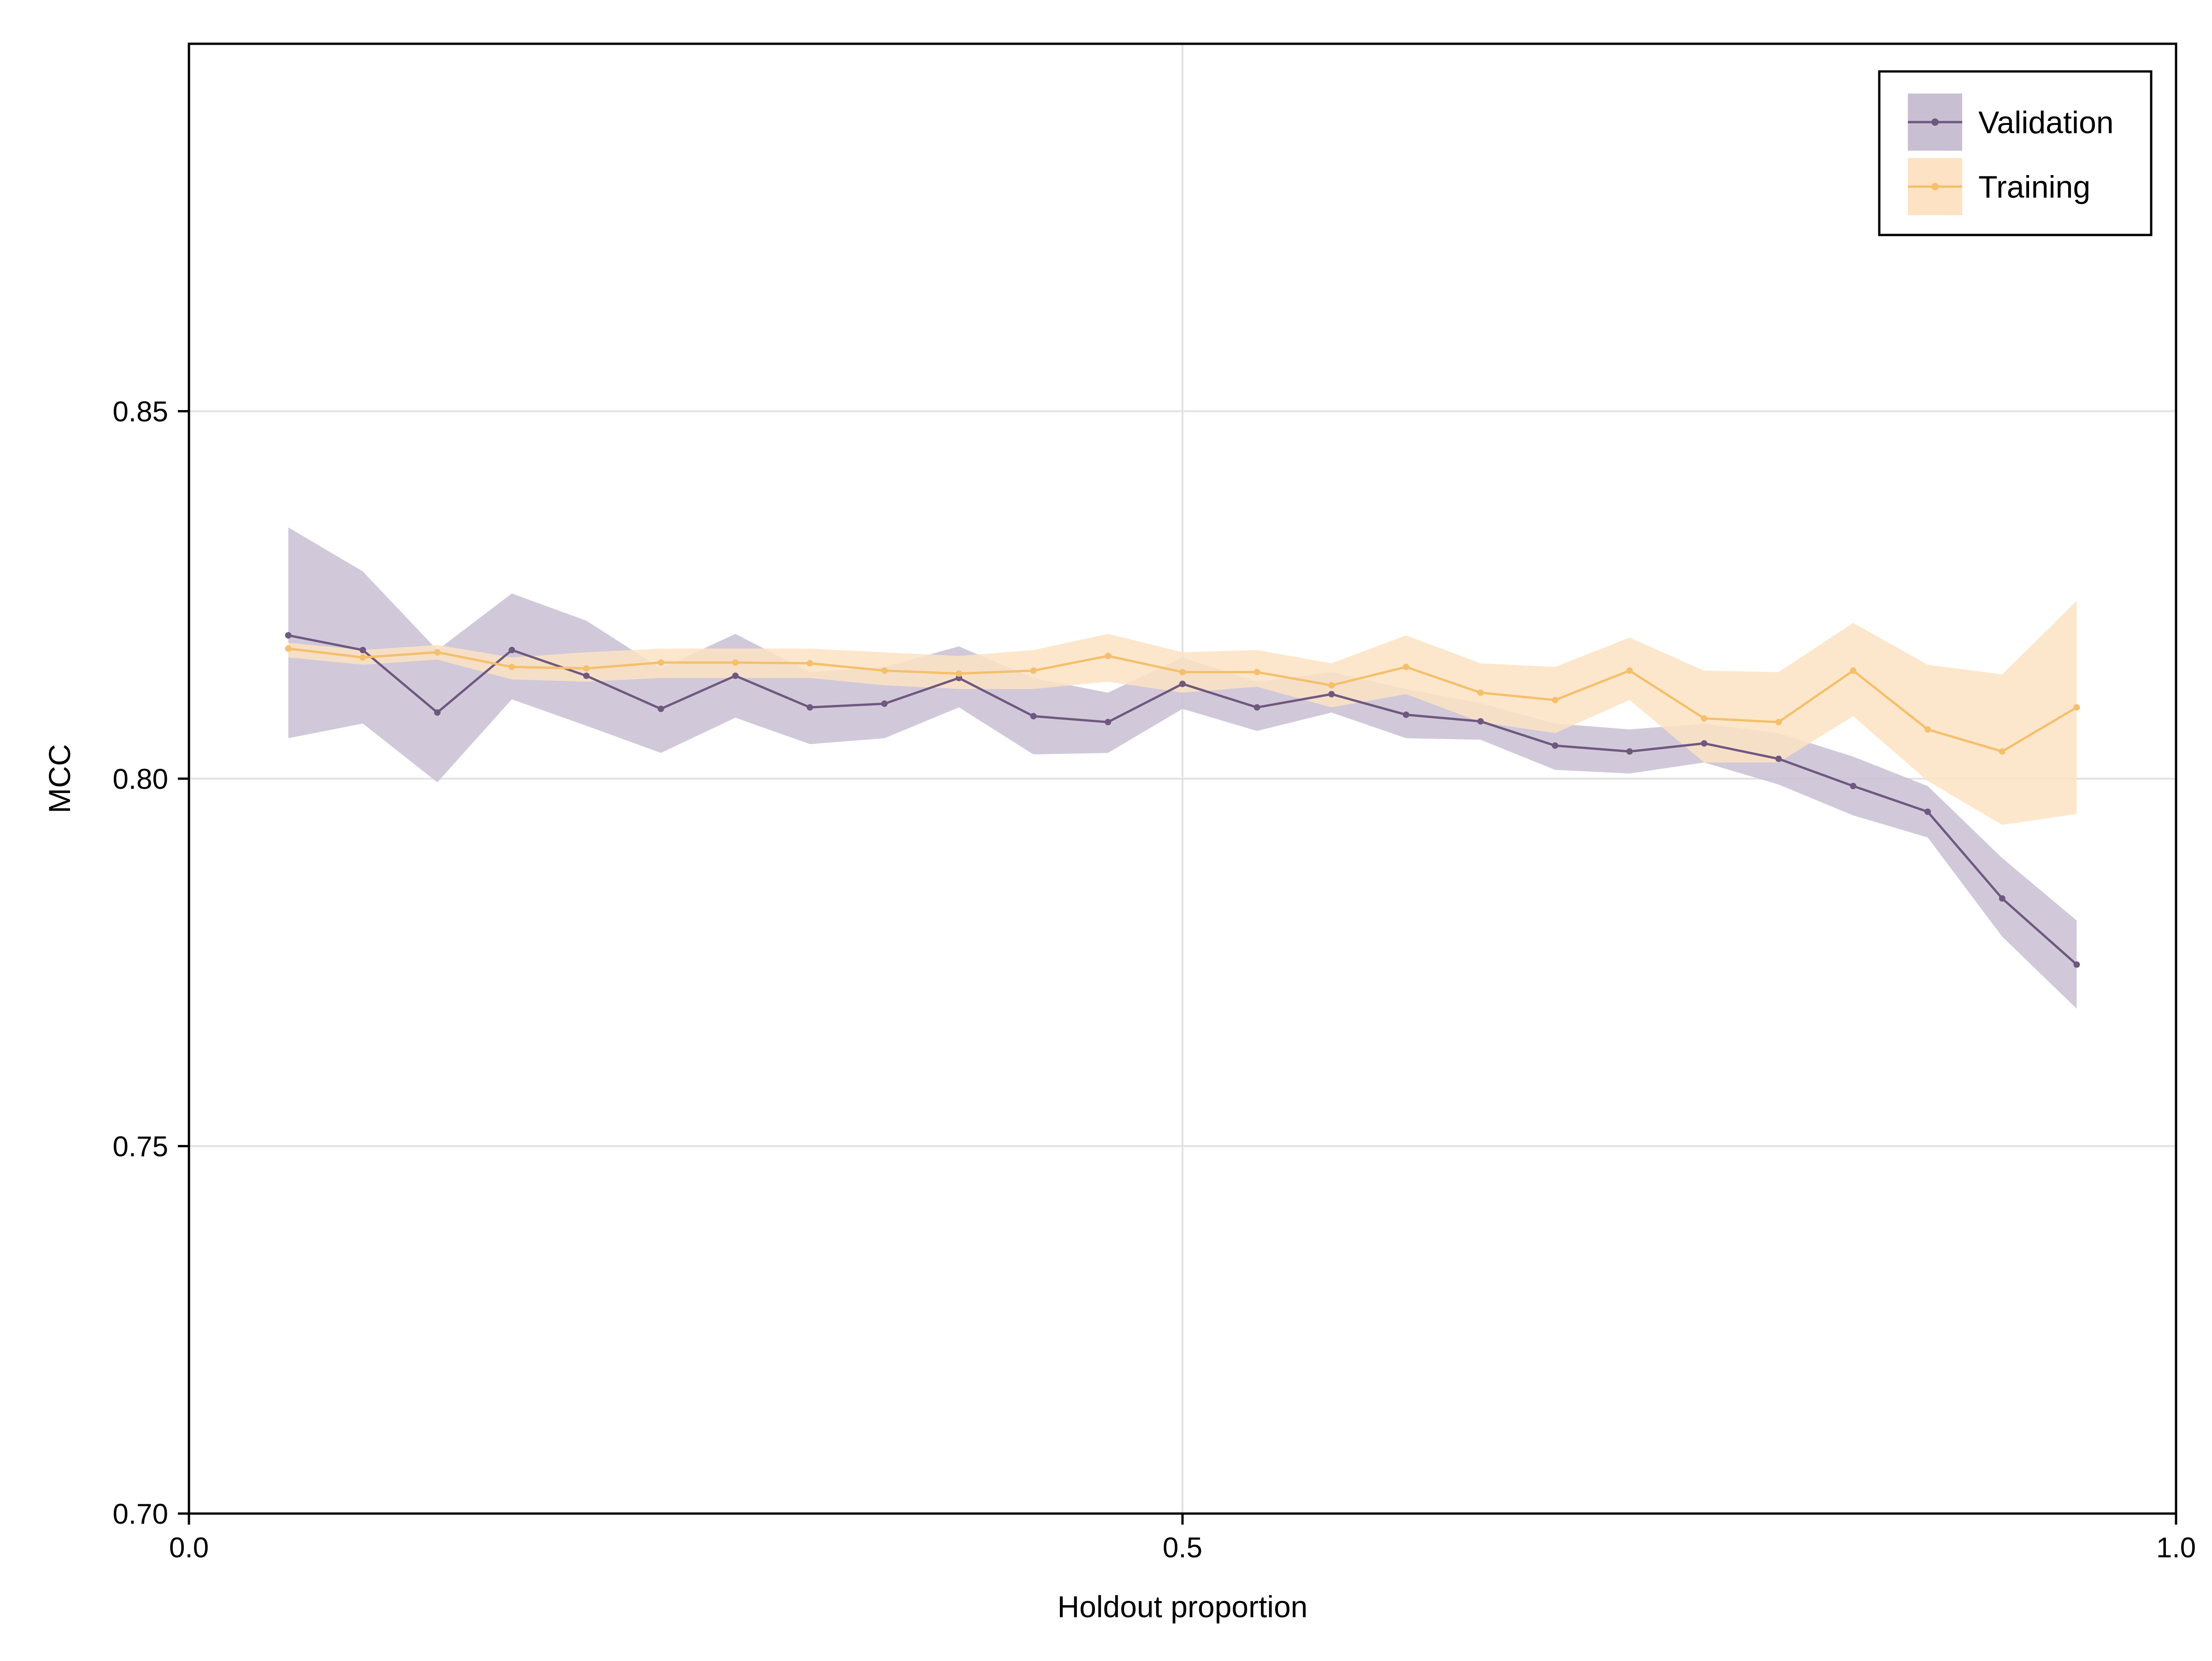 The height and width of the screenshot is (1661, 2212). Describe the element at coordinates (1935, 186) in the screenshot. I see `legend-marker-training` at that location.